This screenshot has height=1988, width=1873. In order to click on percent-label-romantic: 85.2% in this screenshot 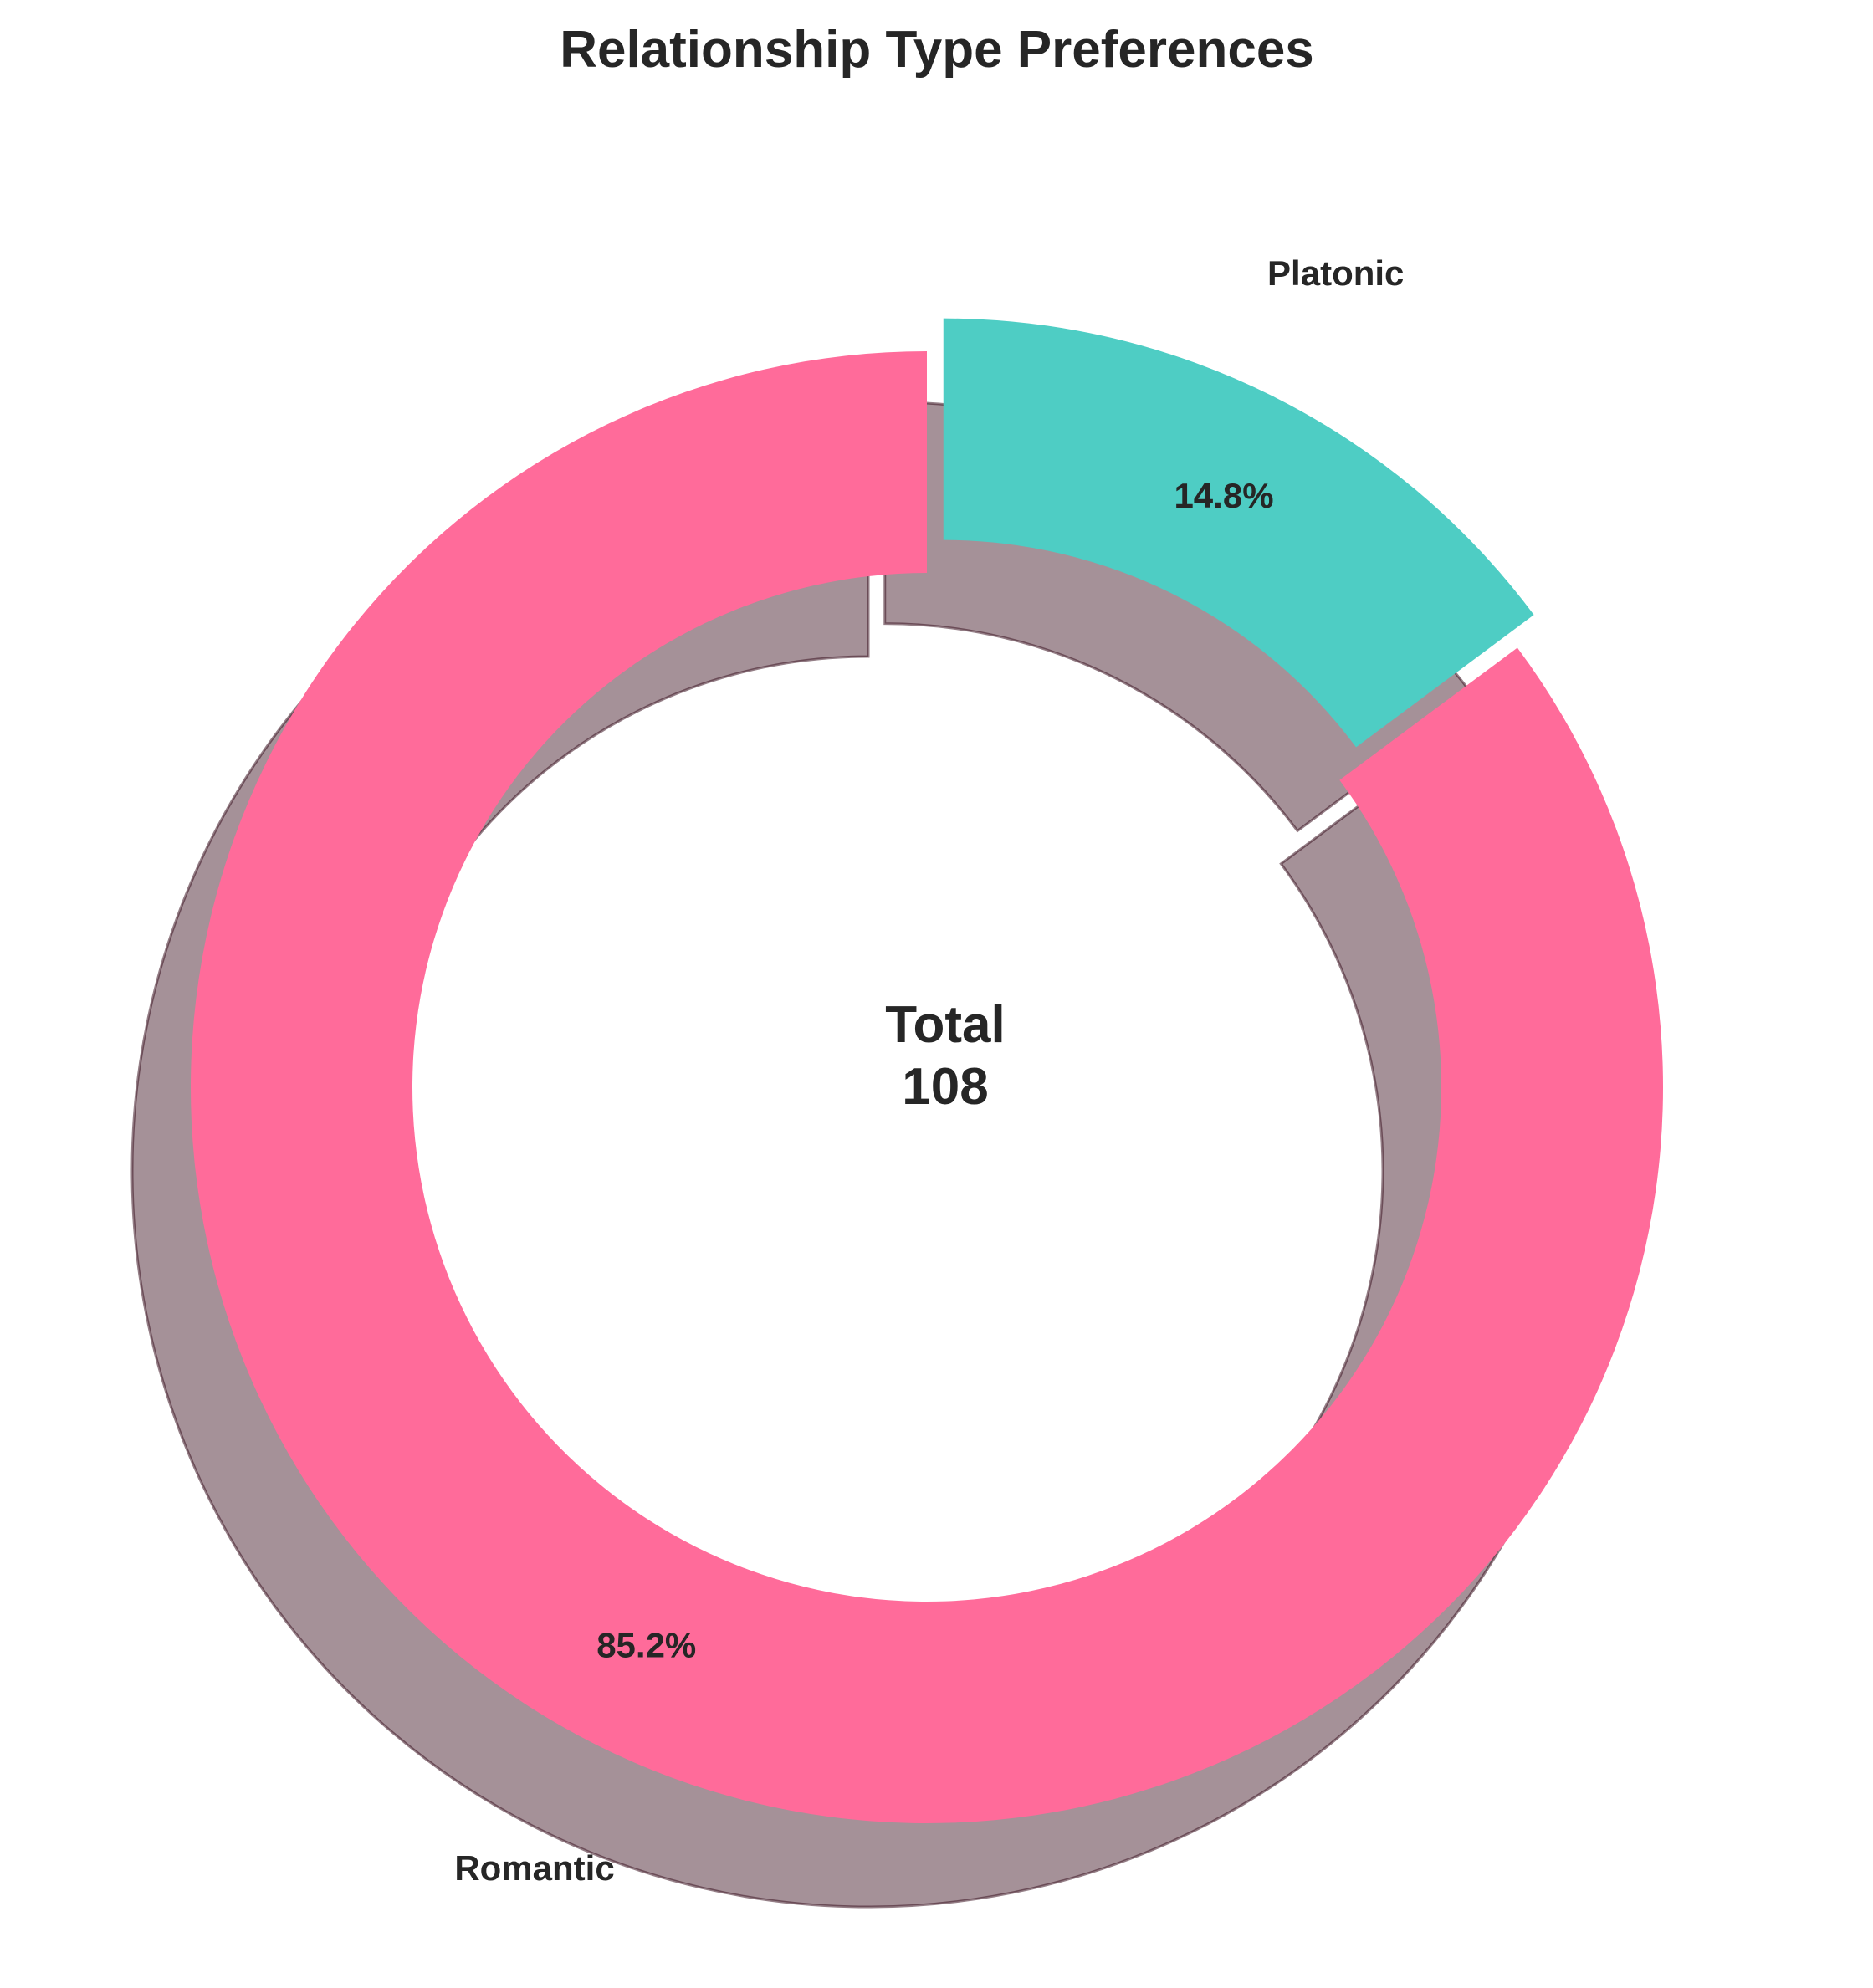, I will do `click(646, 1645)`.